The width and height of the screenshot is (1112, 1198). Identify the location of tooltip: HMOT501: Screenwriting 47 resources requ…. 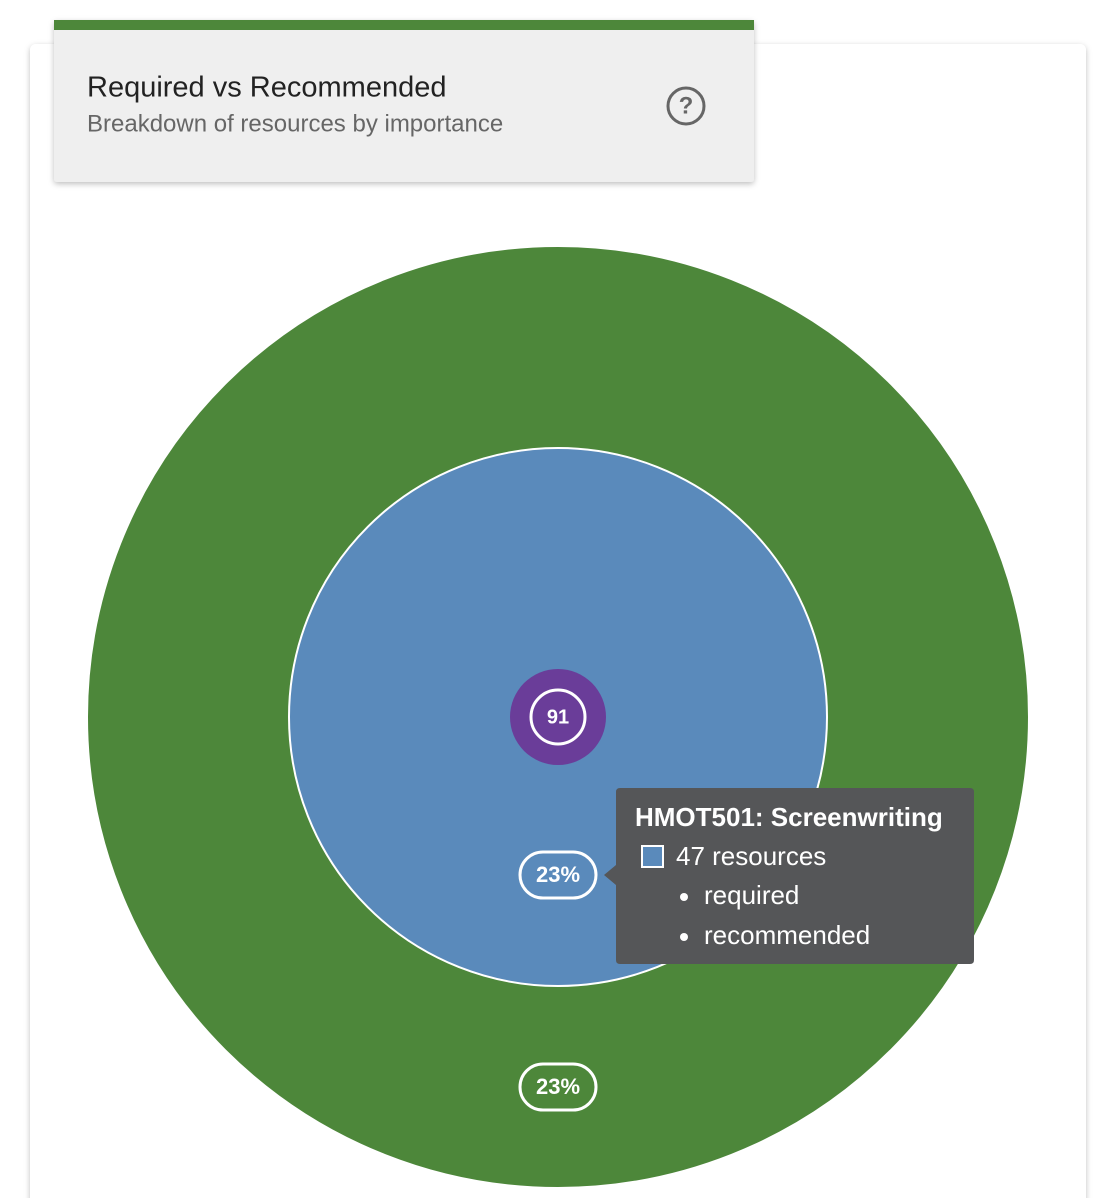
(789, 876).